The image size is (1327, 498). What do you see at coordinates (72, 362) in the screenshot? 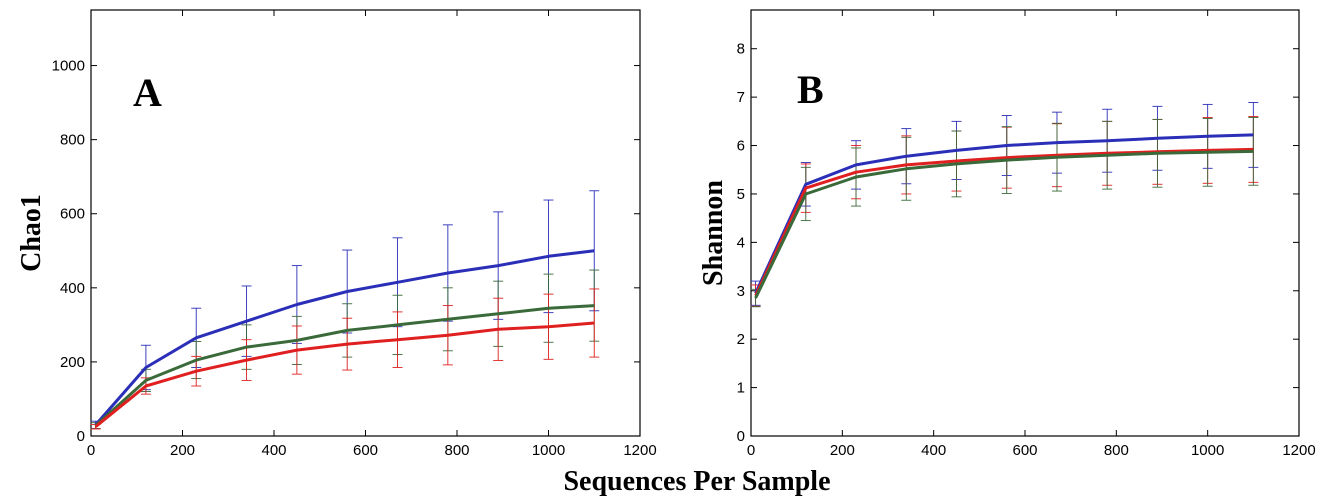
I see `y-tick-label: 200` at bounding box center [72, 362].